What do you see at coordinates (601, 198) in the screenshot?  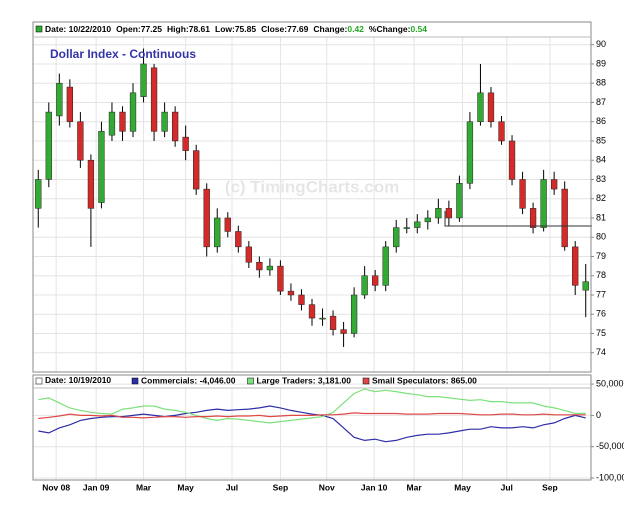 I see `y-tick-label: 82` at bounding box center [601, 198].